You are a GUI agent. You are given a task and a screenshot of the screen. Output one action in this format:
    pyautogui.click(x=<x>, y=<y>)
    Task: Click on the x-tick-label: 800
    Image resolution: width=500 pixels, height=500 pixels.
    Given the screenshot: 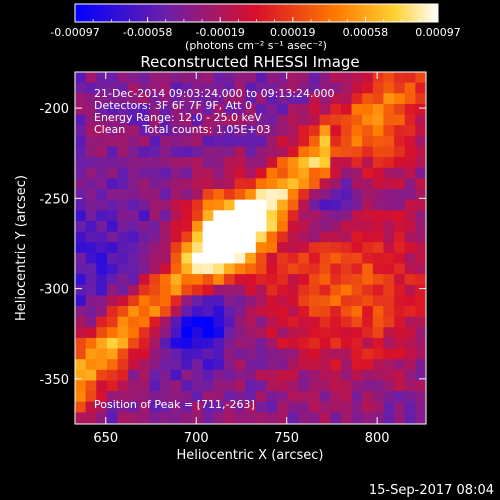 What is the action you would take?
    pyautogui.click(x=377, y=438)
    